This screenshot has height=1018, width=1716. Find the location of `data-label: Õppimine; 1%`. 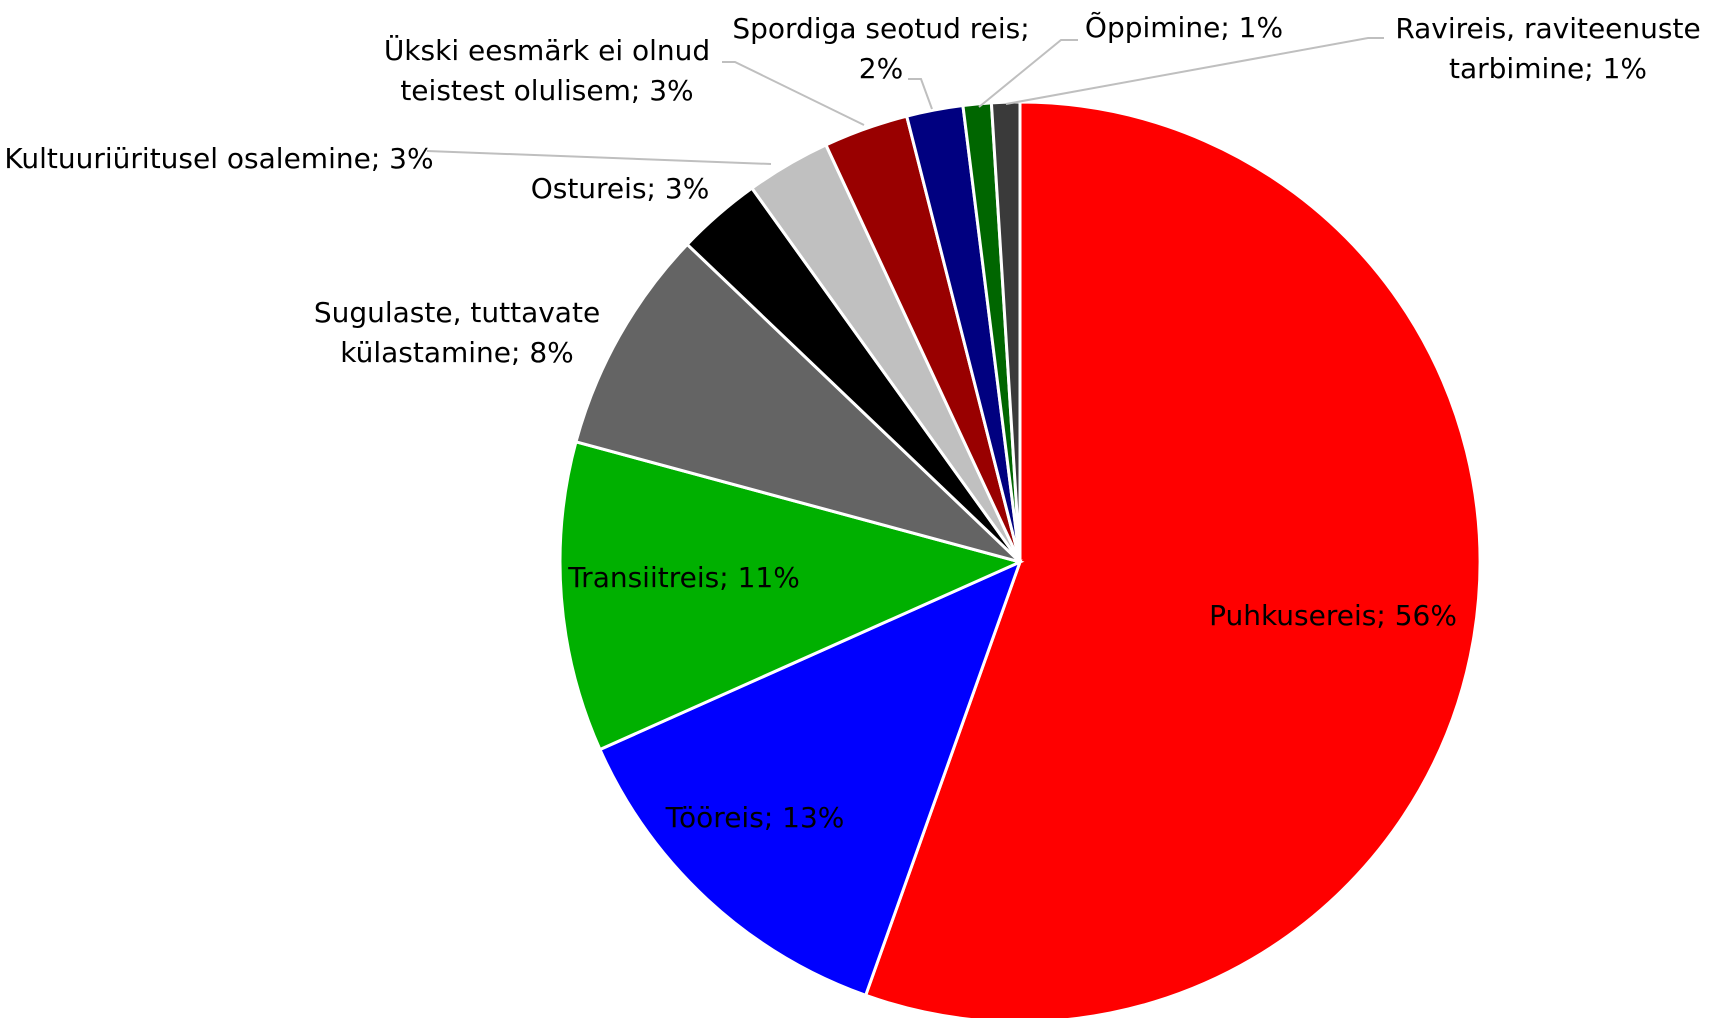

data-label: Õppimine; 1% is located at coordinates (1184, 28).